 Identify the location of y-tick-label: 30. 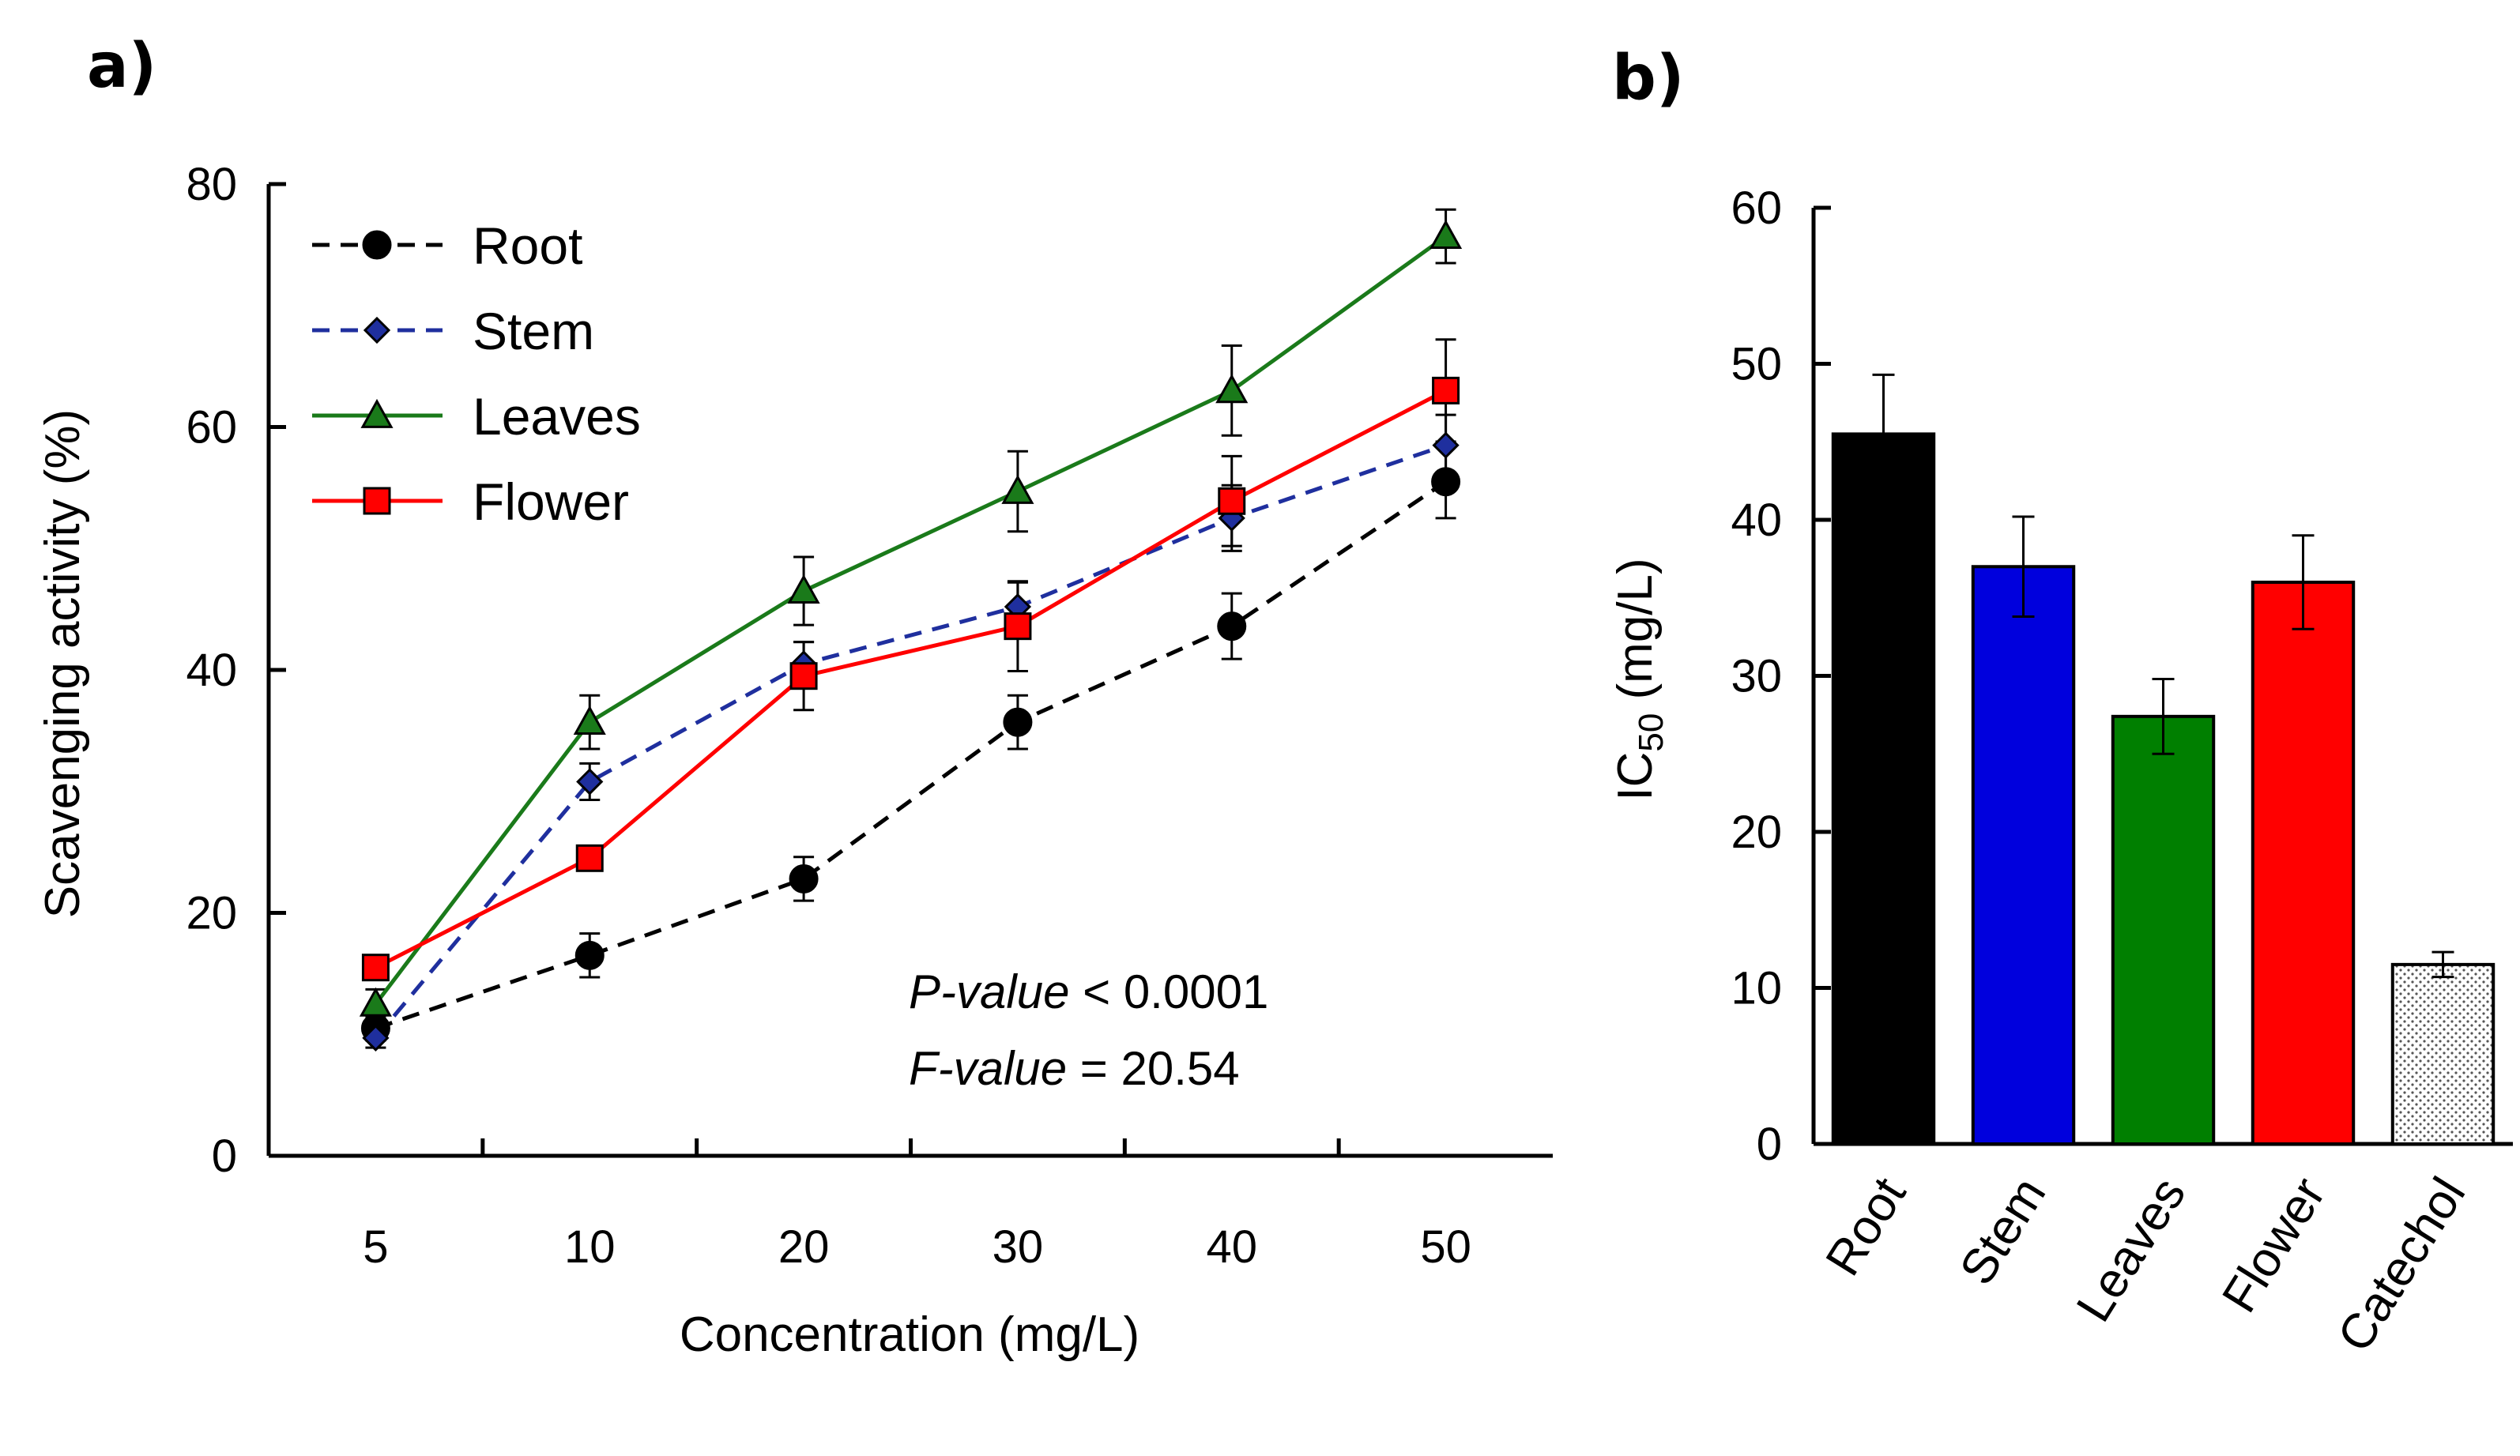
(1756, 676).